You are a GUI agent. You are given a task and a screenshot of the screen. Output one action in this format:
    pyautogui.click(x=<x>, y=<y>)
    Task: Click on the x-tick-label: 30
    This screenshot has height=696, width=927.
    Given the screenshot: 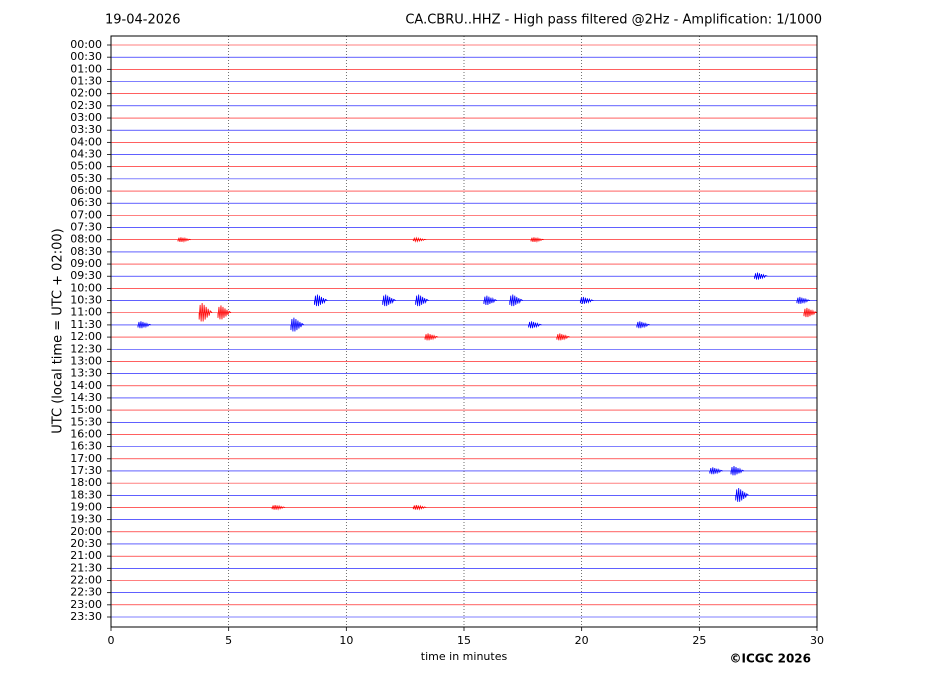 What is the action you would take?
    pyautogui.click(x=817, y=640)
    